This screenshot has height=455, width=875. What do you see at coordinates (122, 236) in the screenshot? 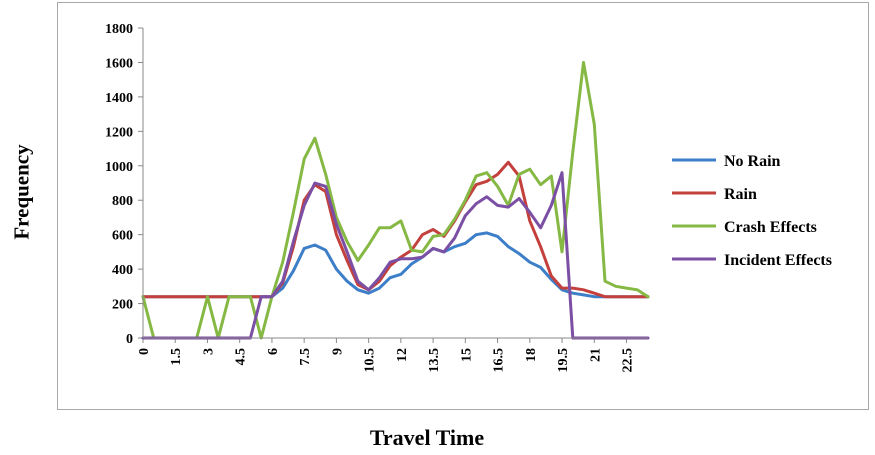
I see `y-tick-label: 600` at bounding box center [122, 236].